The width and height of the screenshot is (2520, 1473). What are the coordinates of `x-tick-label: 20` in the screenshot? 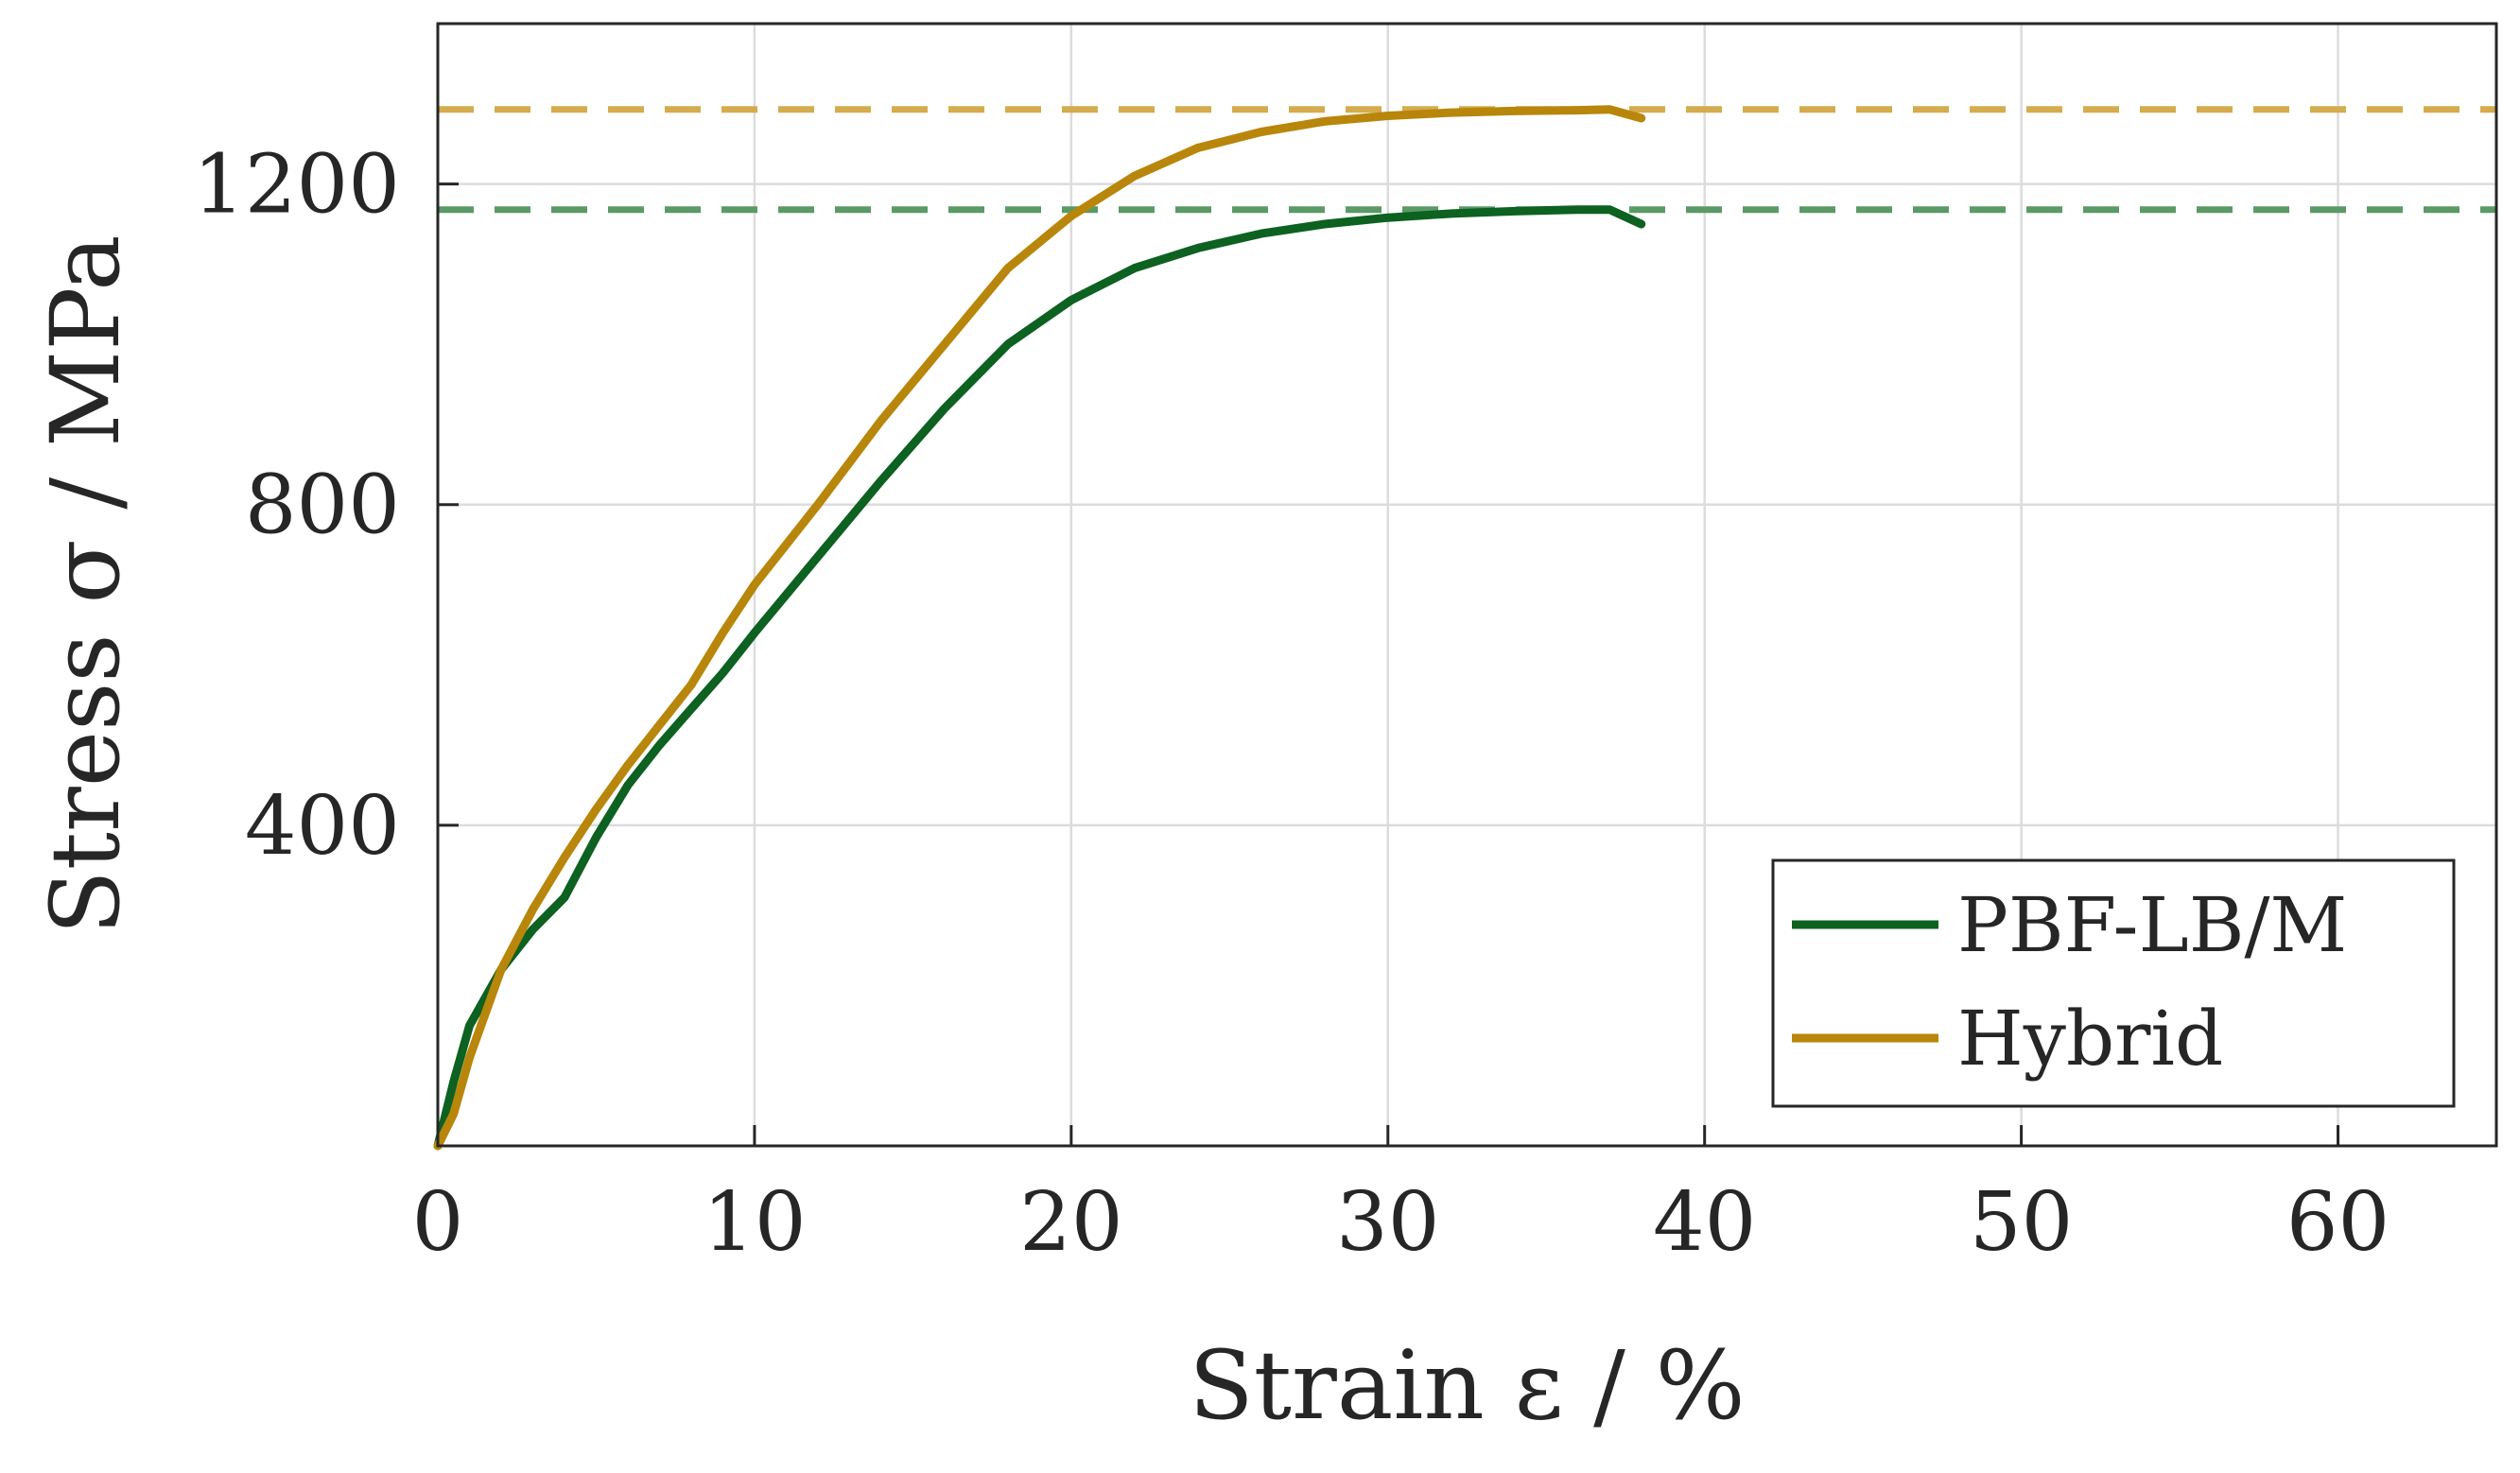 It's located at (1070, 1222).